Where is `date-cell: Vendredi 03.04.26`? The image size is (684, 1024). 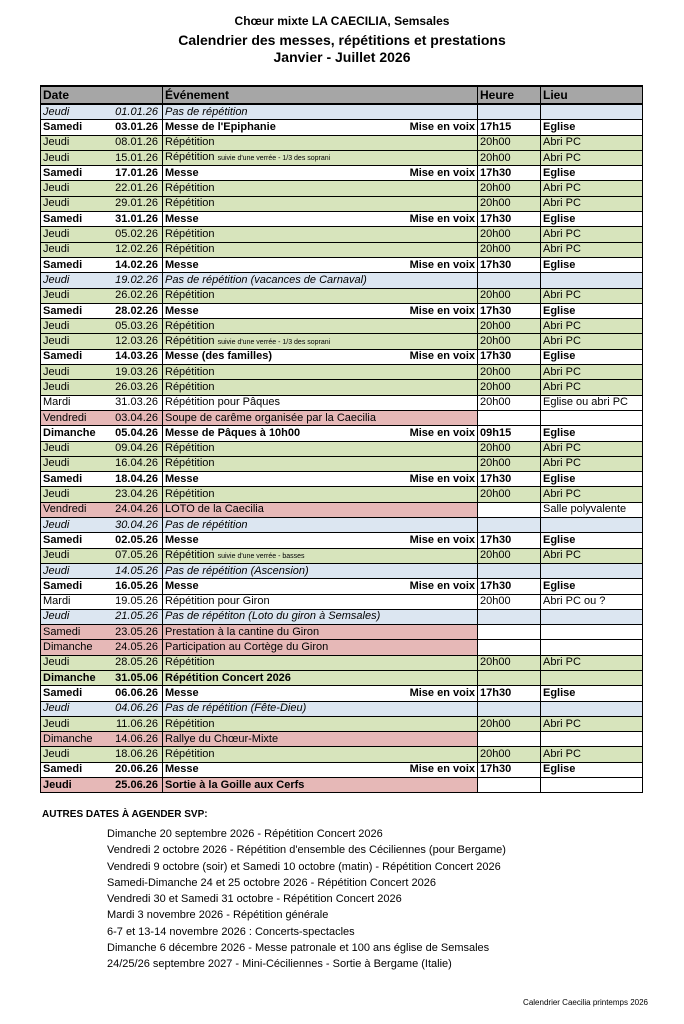
date-cell: Vendredi 03.04.26 is located at coordinates (101, 418).